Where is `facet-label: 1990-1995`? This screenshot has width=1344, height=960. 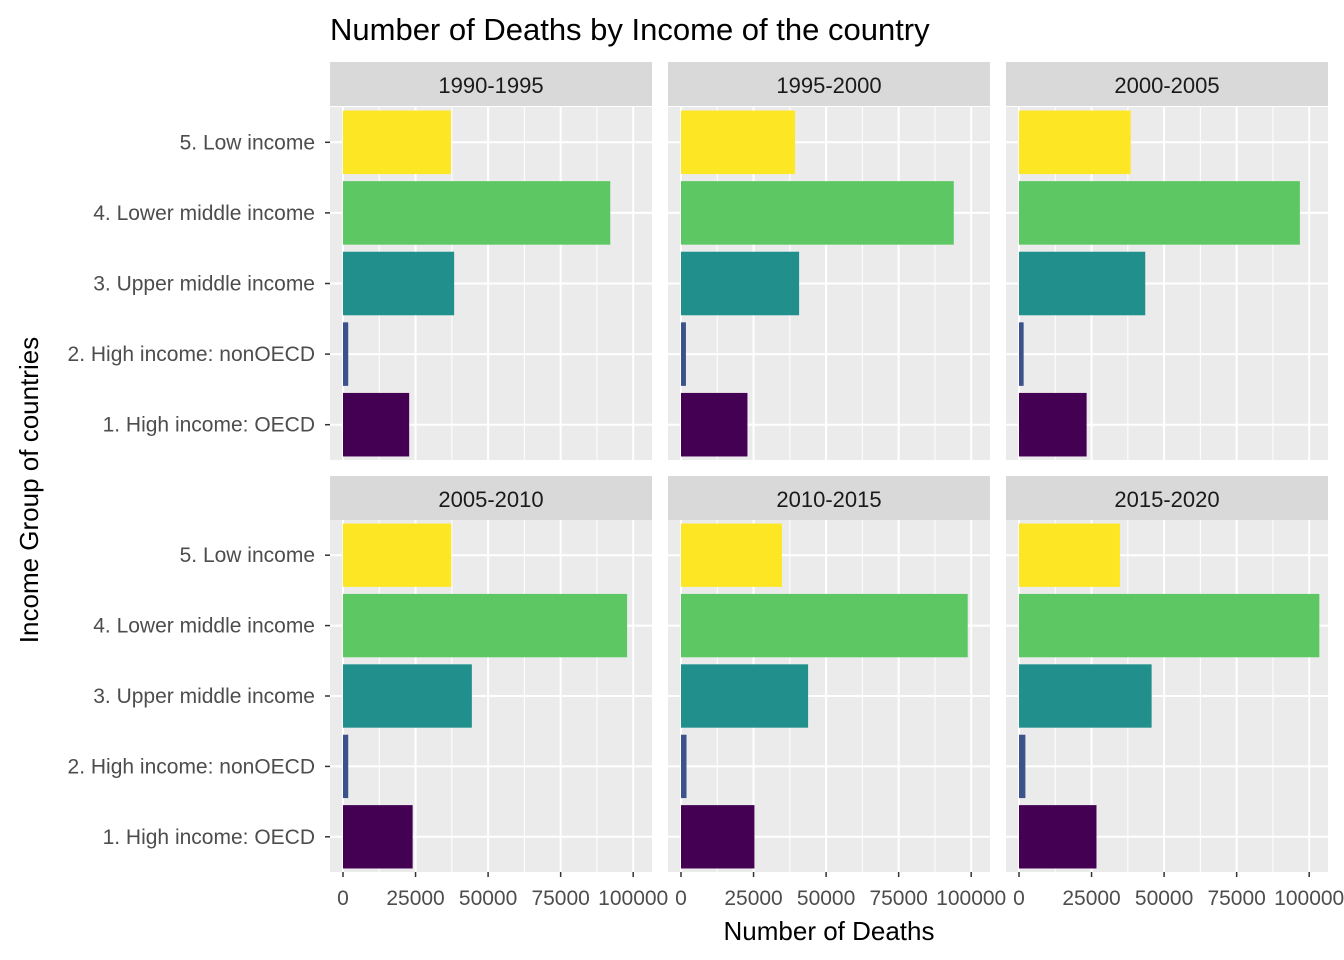 facet-label: 1990-1995 is located at coordinates (490, 85).